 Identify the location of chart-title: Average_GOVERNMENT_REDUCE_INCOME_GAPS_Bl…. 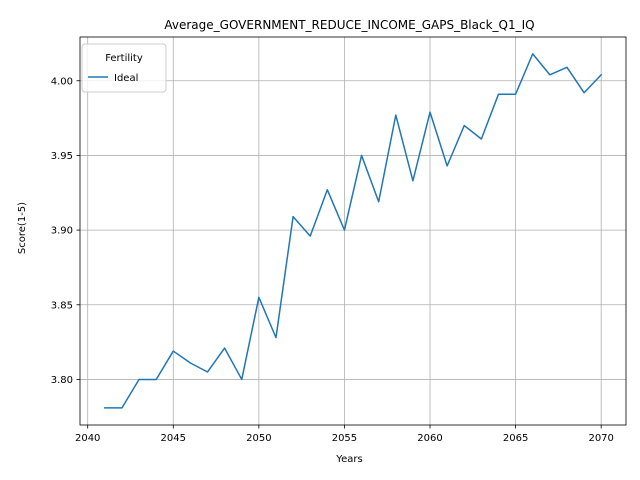
(349, 25).